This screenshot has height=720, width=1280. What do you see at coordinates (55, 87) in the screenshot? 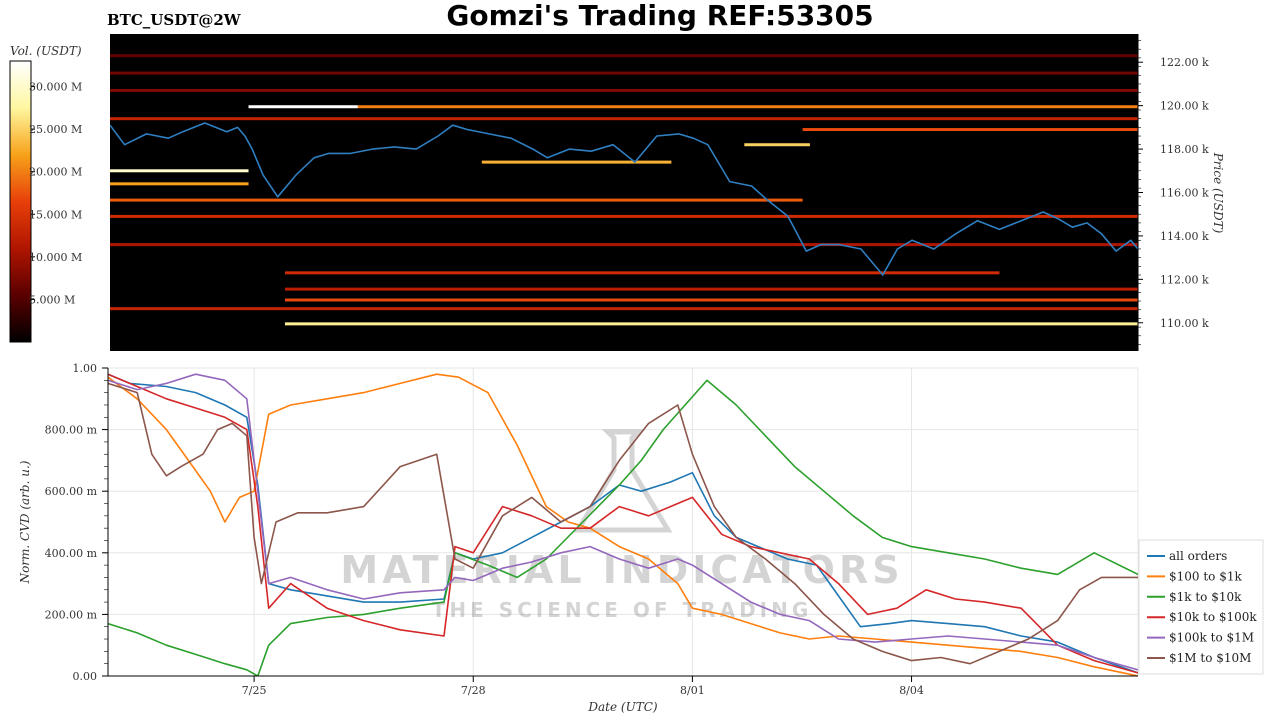
I see `colorbar-tick-label: 30.000 M` at bounding box center [55, 87].